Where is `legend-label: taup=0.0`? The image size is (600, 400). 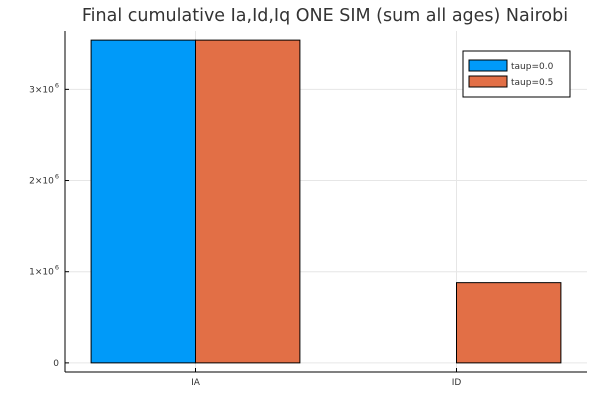 legend-label: taup=0.0 is located at coordinates (532, 67).